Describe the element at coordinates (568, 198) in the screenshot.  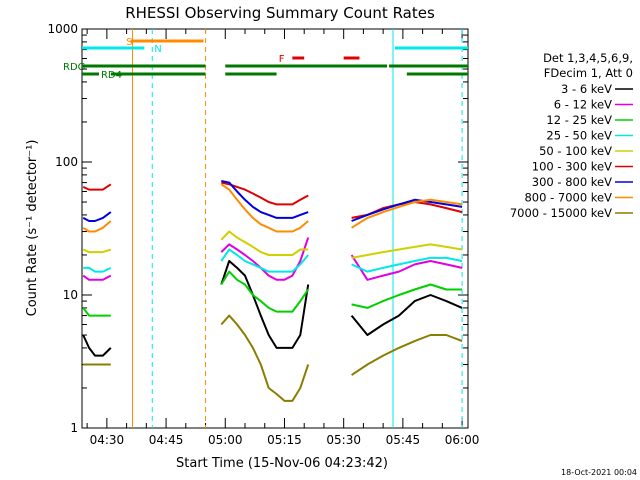
I see `legend-label: 800 - 7000 keV` at that location.